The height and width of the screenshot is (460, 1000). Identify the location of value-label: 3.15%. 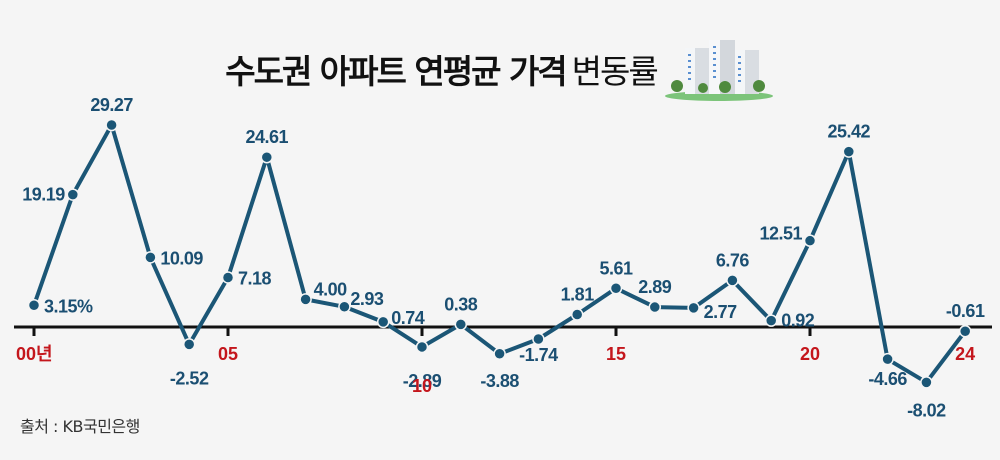
(68, 306).